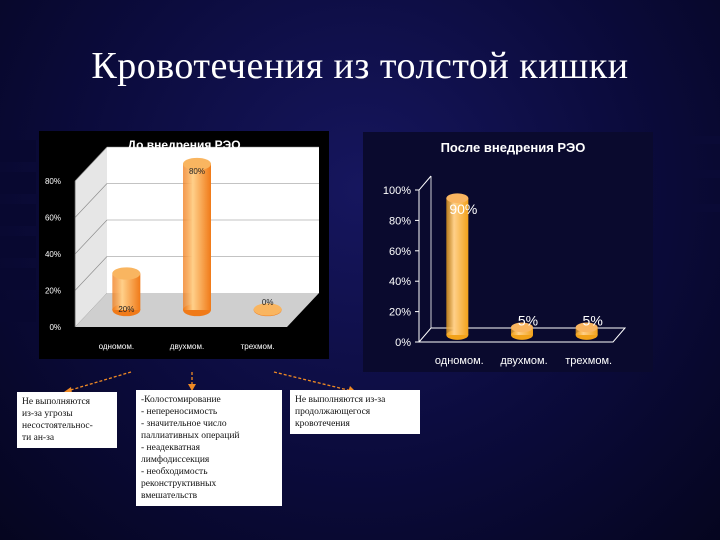 The image size is (720, 540). Describe the element at coordinates (513, 147) in the screenshot. I see `chart-after-title: После внедрения РЭО` at that location.